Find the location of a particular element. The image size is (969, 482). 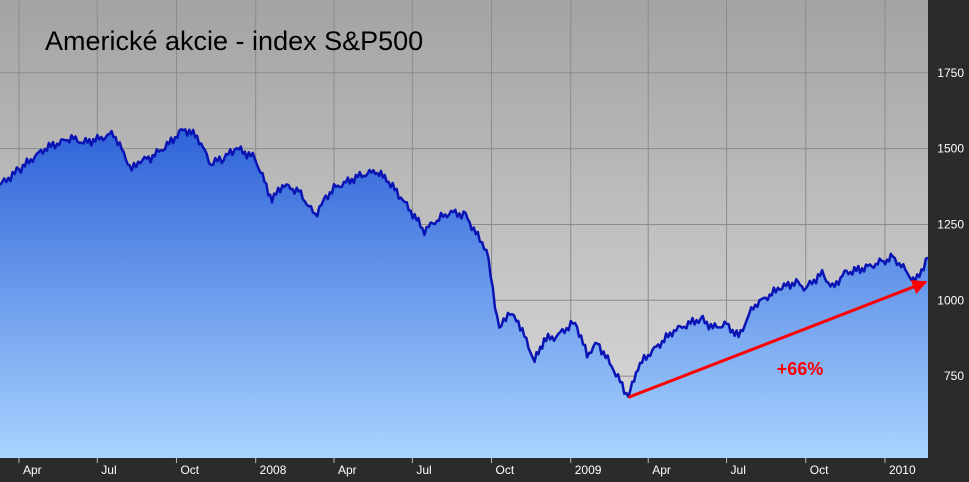

y-tick-label: 1750 is located at coordinates (950, 73).